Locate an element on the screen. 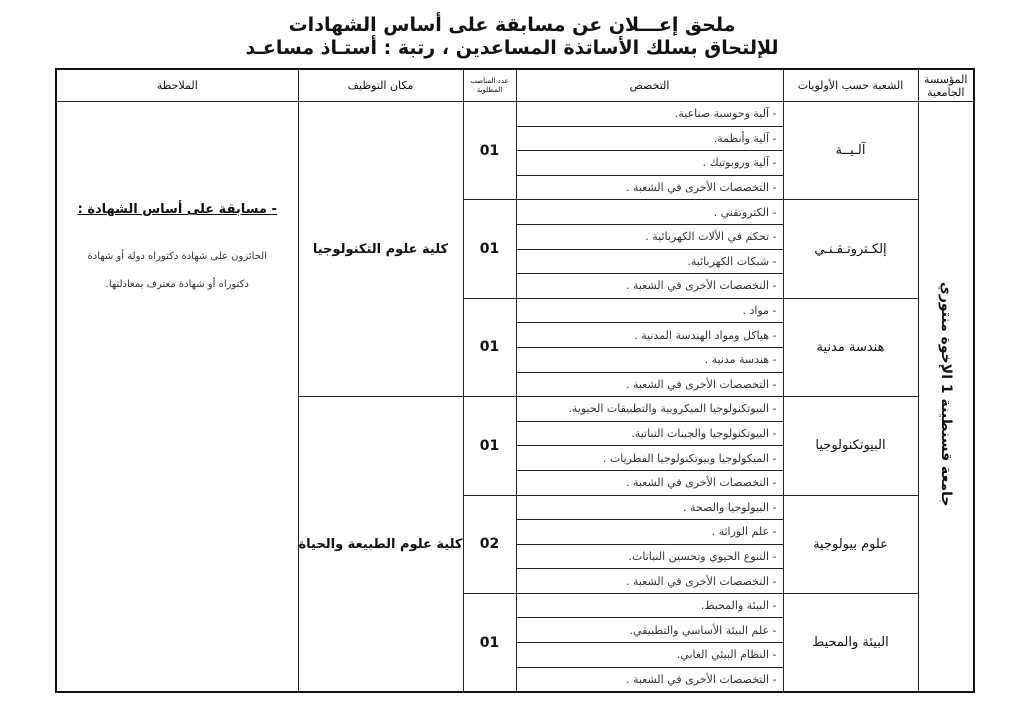 The height and width of the screenshot is (719, 1024). specialty-cell: - تحكم في الألات الكهربائية . is located at coordinates (649, 236).